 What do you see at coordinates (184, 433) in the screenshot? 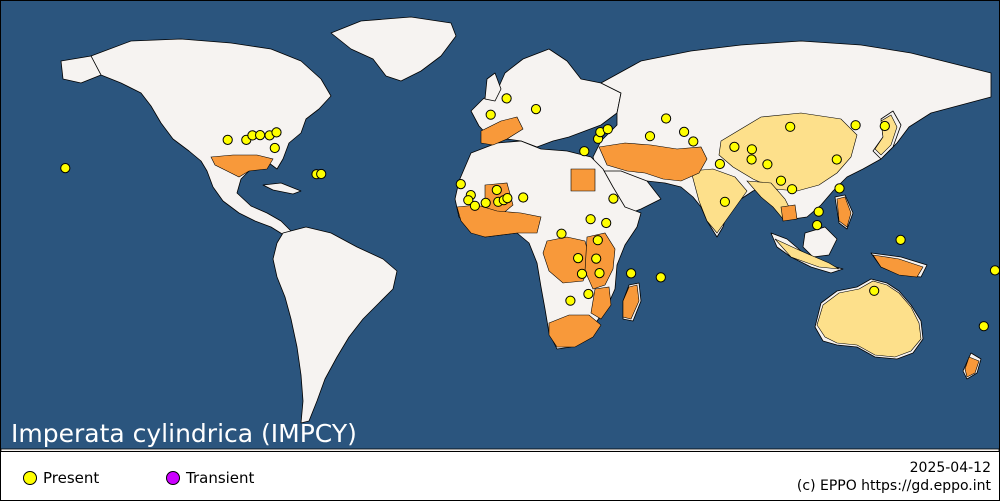
I see `map-title: Imperata cylindrica (IMPCY)` at bounding box center [184, 433].